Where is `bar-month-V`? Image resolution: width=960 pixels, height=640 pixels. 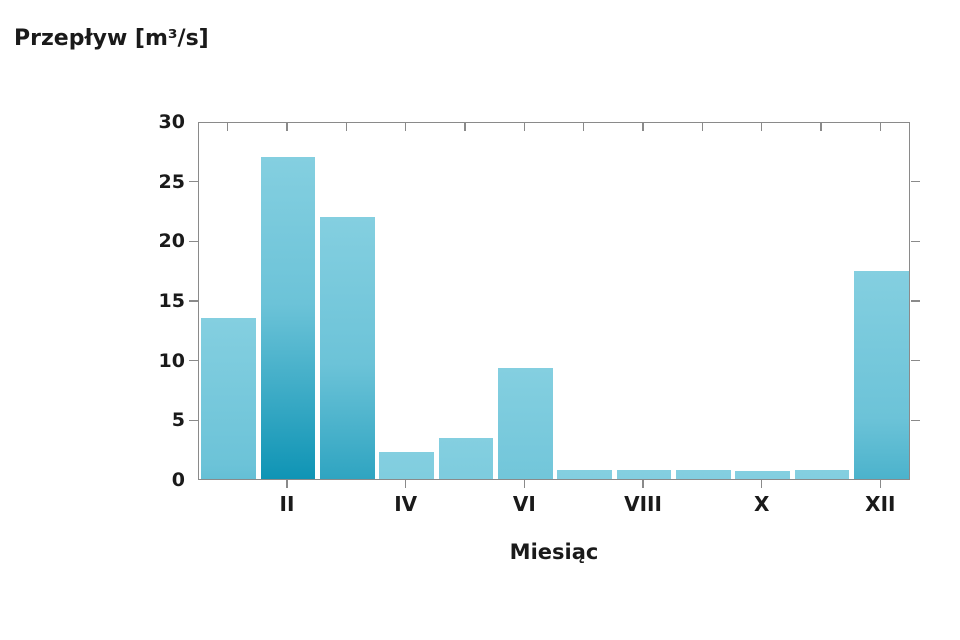 bar-month-V is located at coordinates (466, 458).